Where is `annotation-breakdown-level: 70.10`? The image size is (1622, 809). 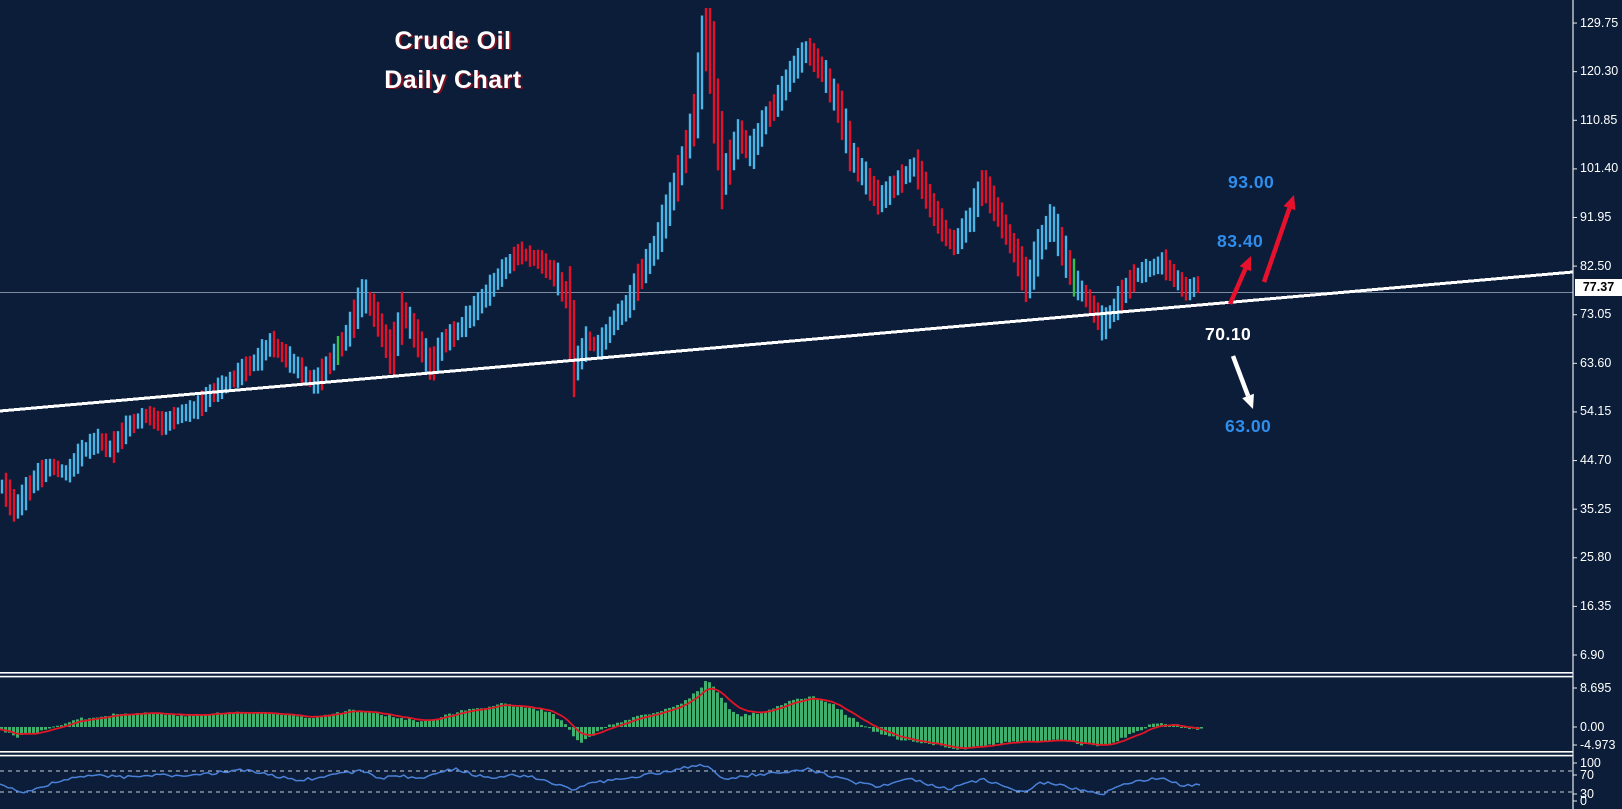
annotation-breakdown-level: 70.10 is located at coordinates (1228, 334).